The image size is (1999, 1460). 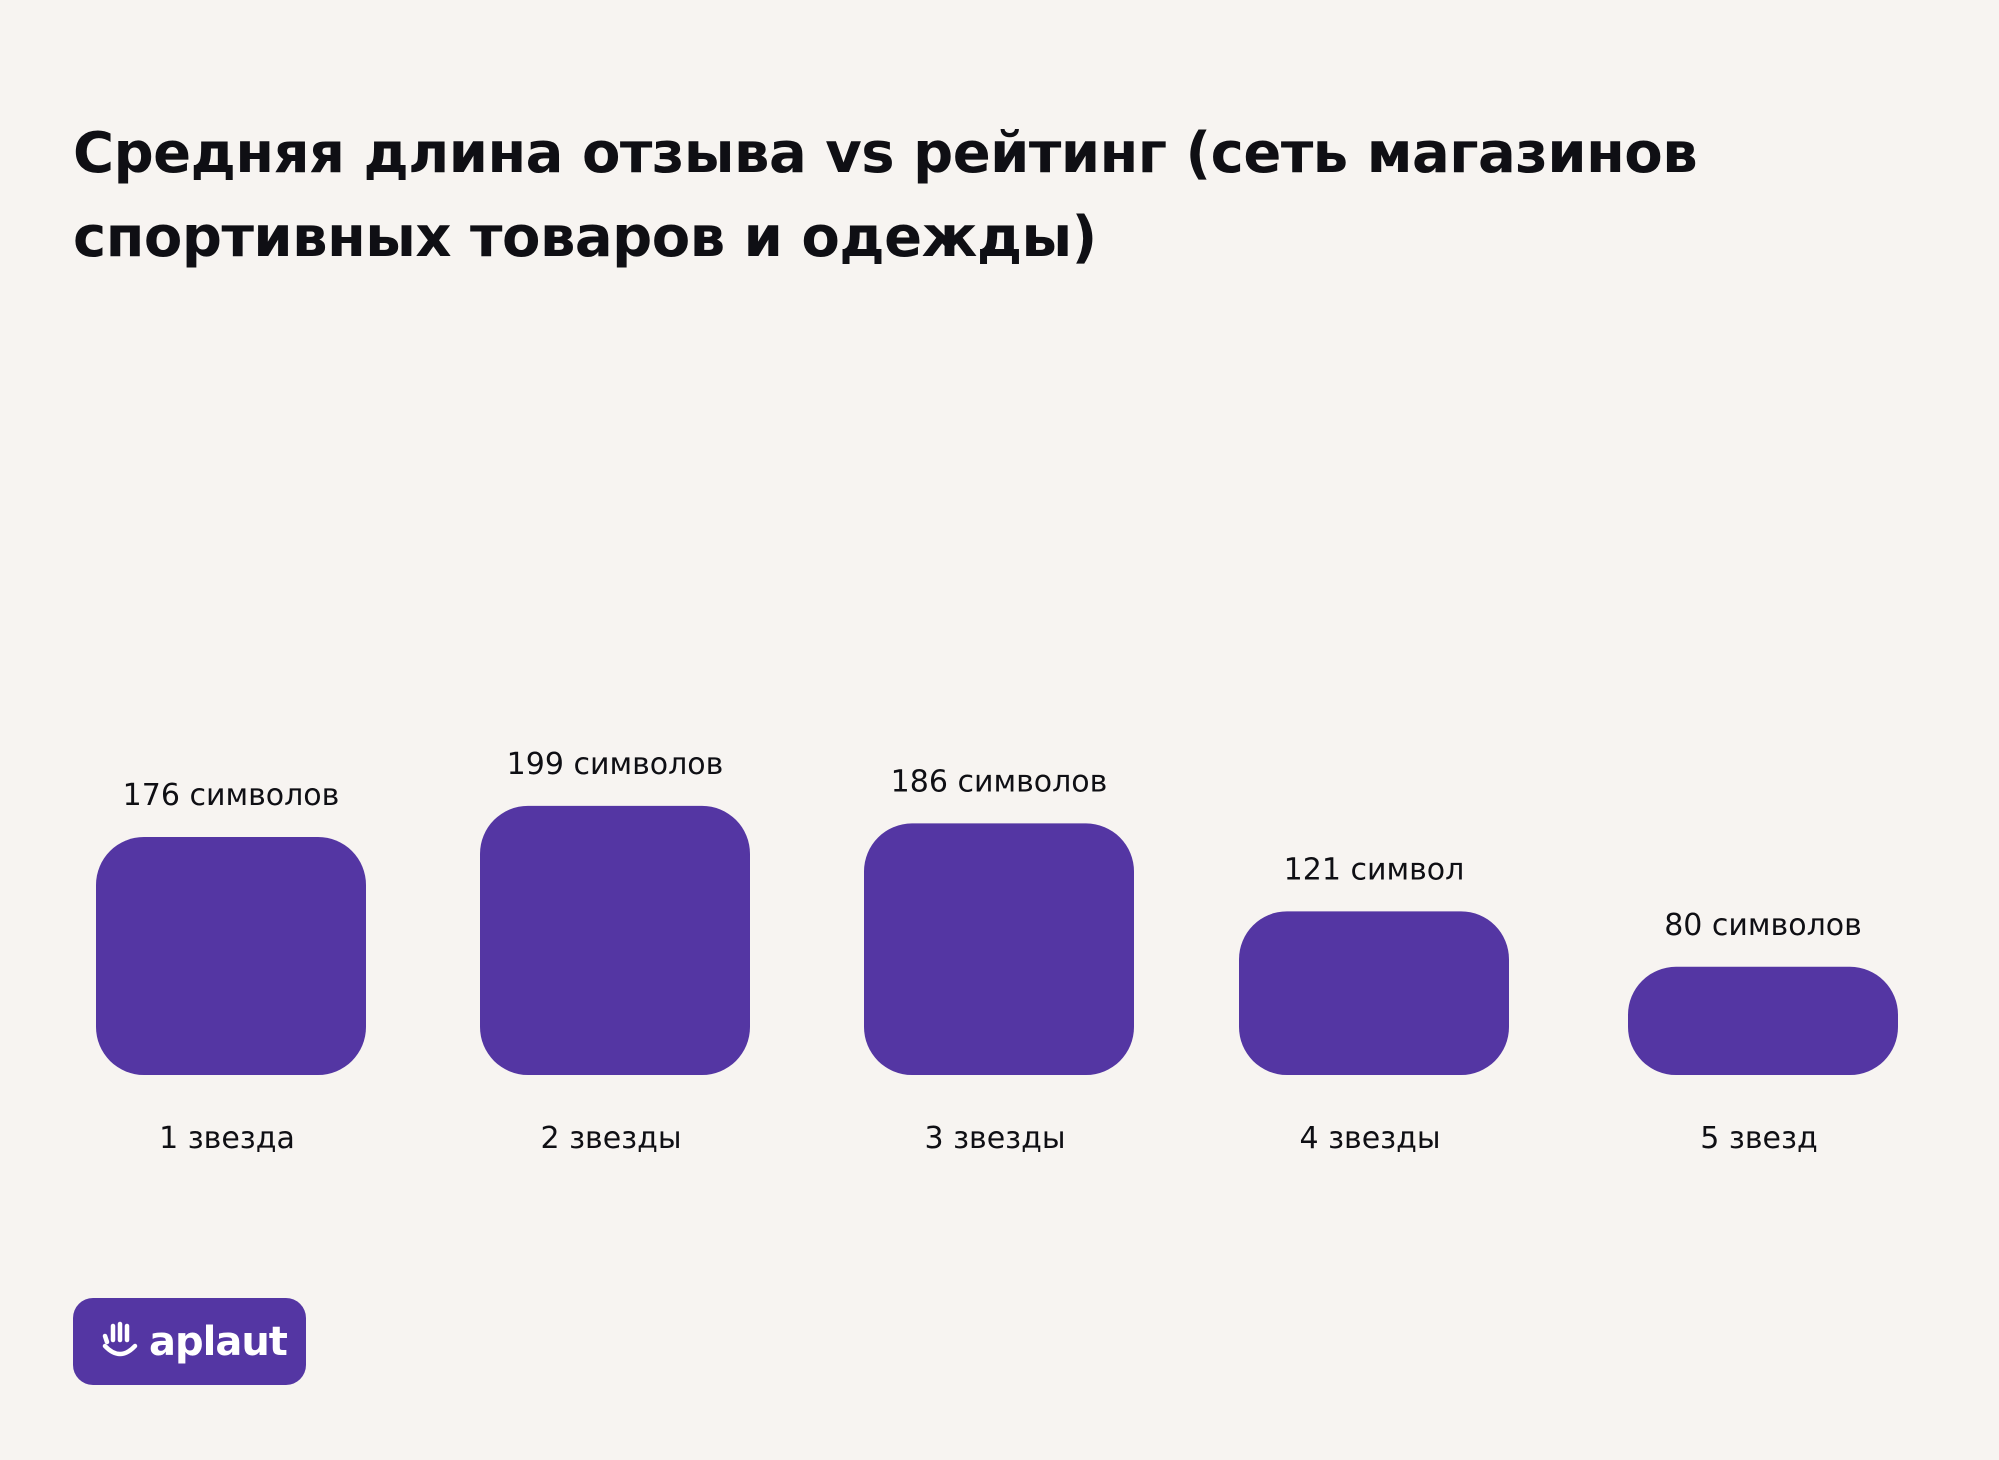 I want to click on aplaut-logo: aplaut, so click(x=189, y=1341).